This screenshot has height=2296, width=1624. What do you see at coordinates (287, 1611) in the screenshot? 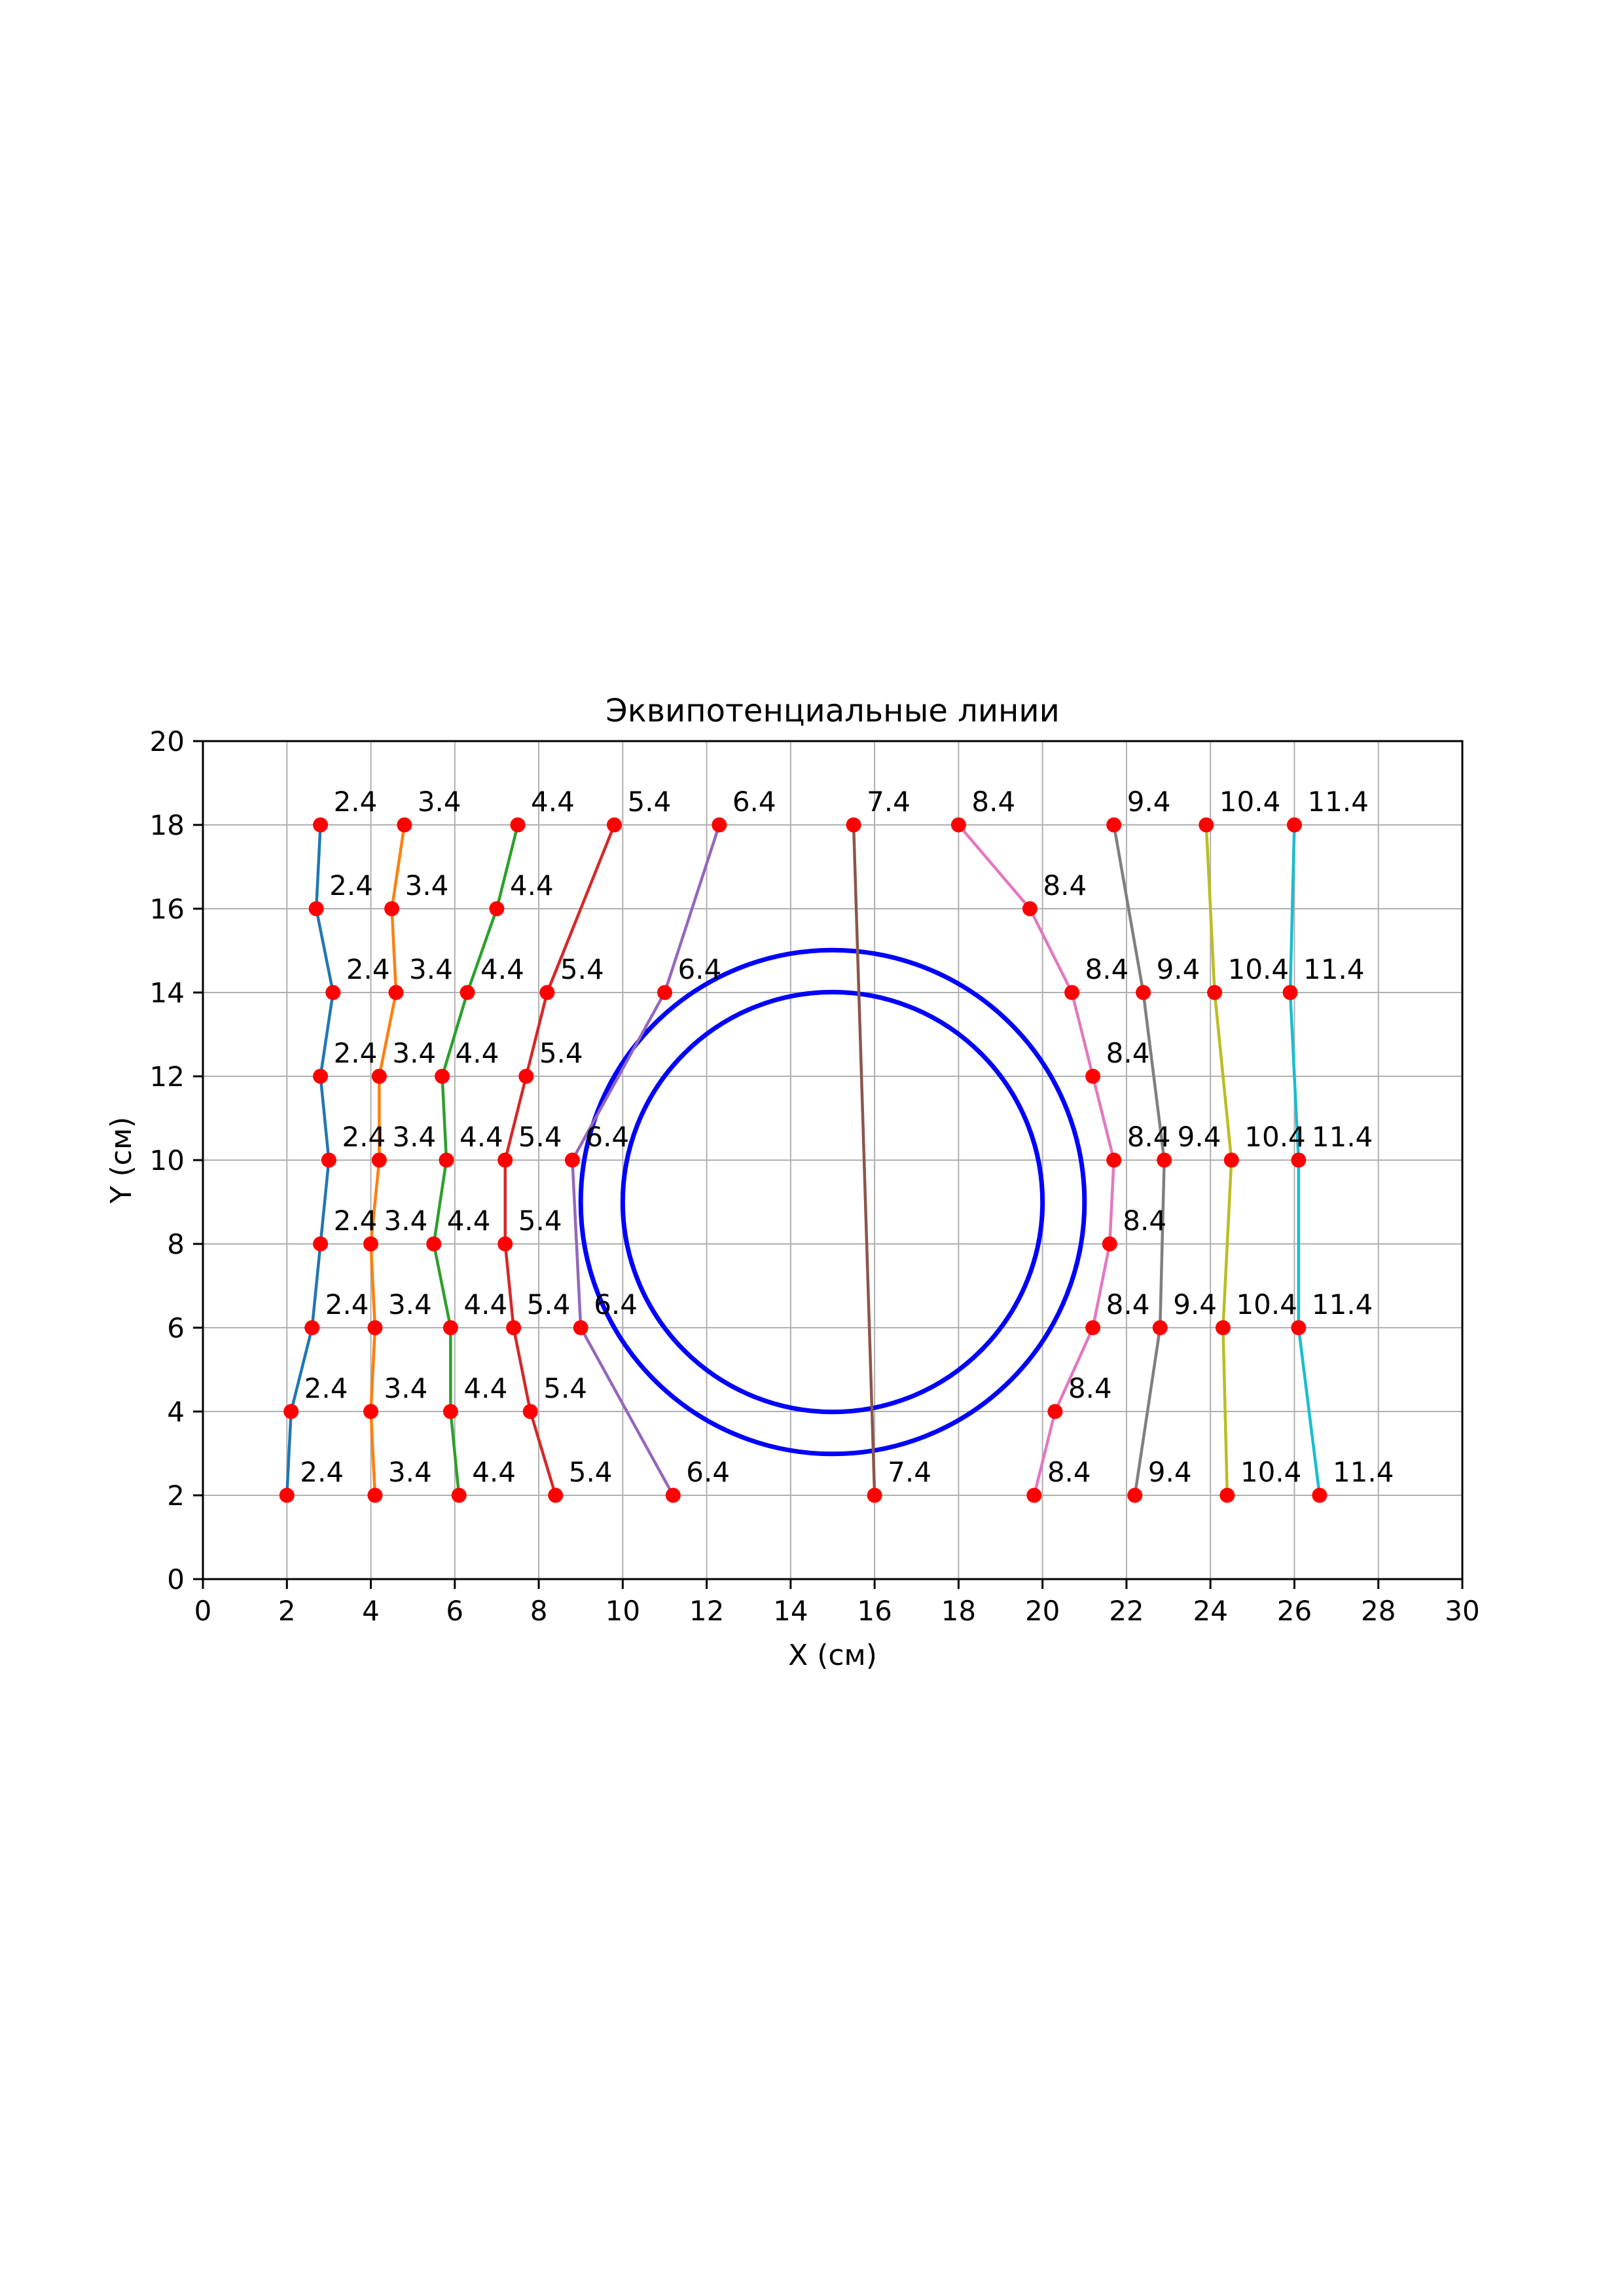
I see `x-tick-label: 2` at bounding box center [287, 1611].